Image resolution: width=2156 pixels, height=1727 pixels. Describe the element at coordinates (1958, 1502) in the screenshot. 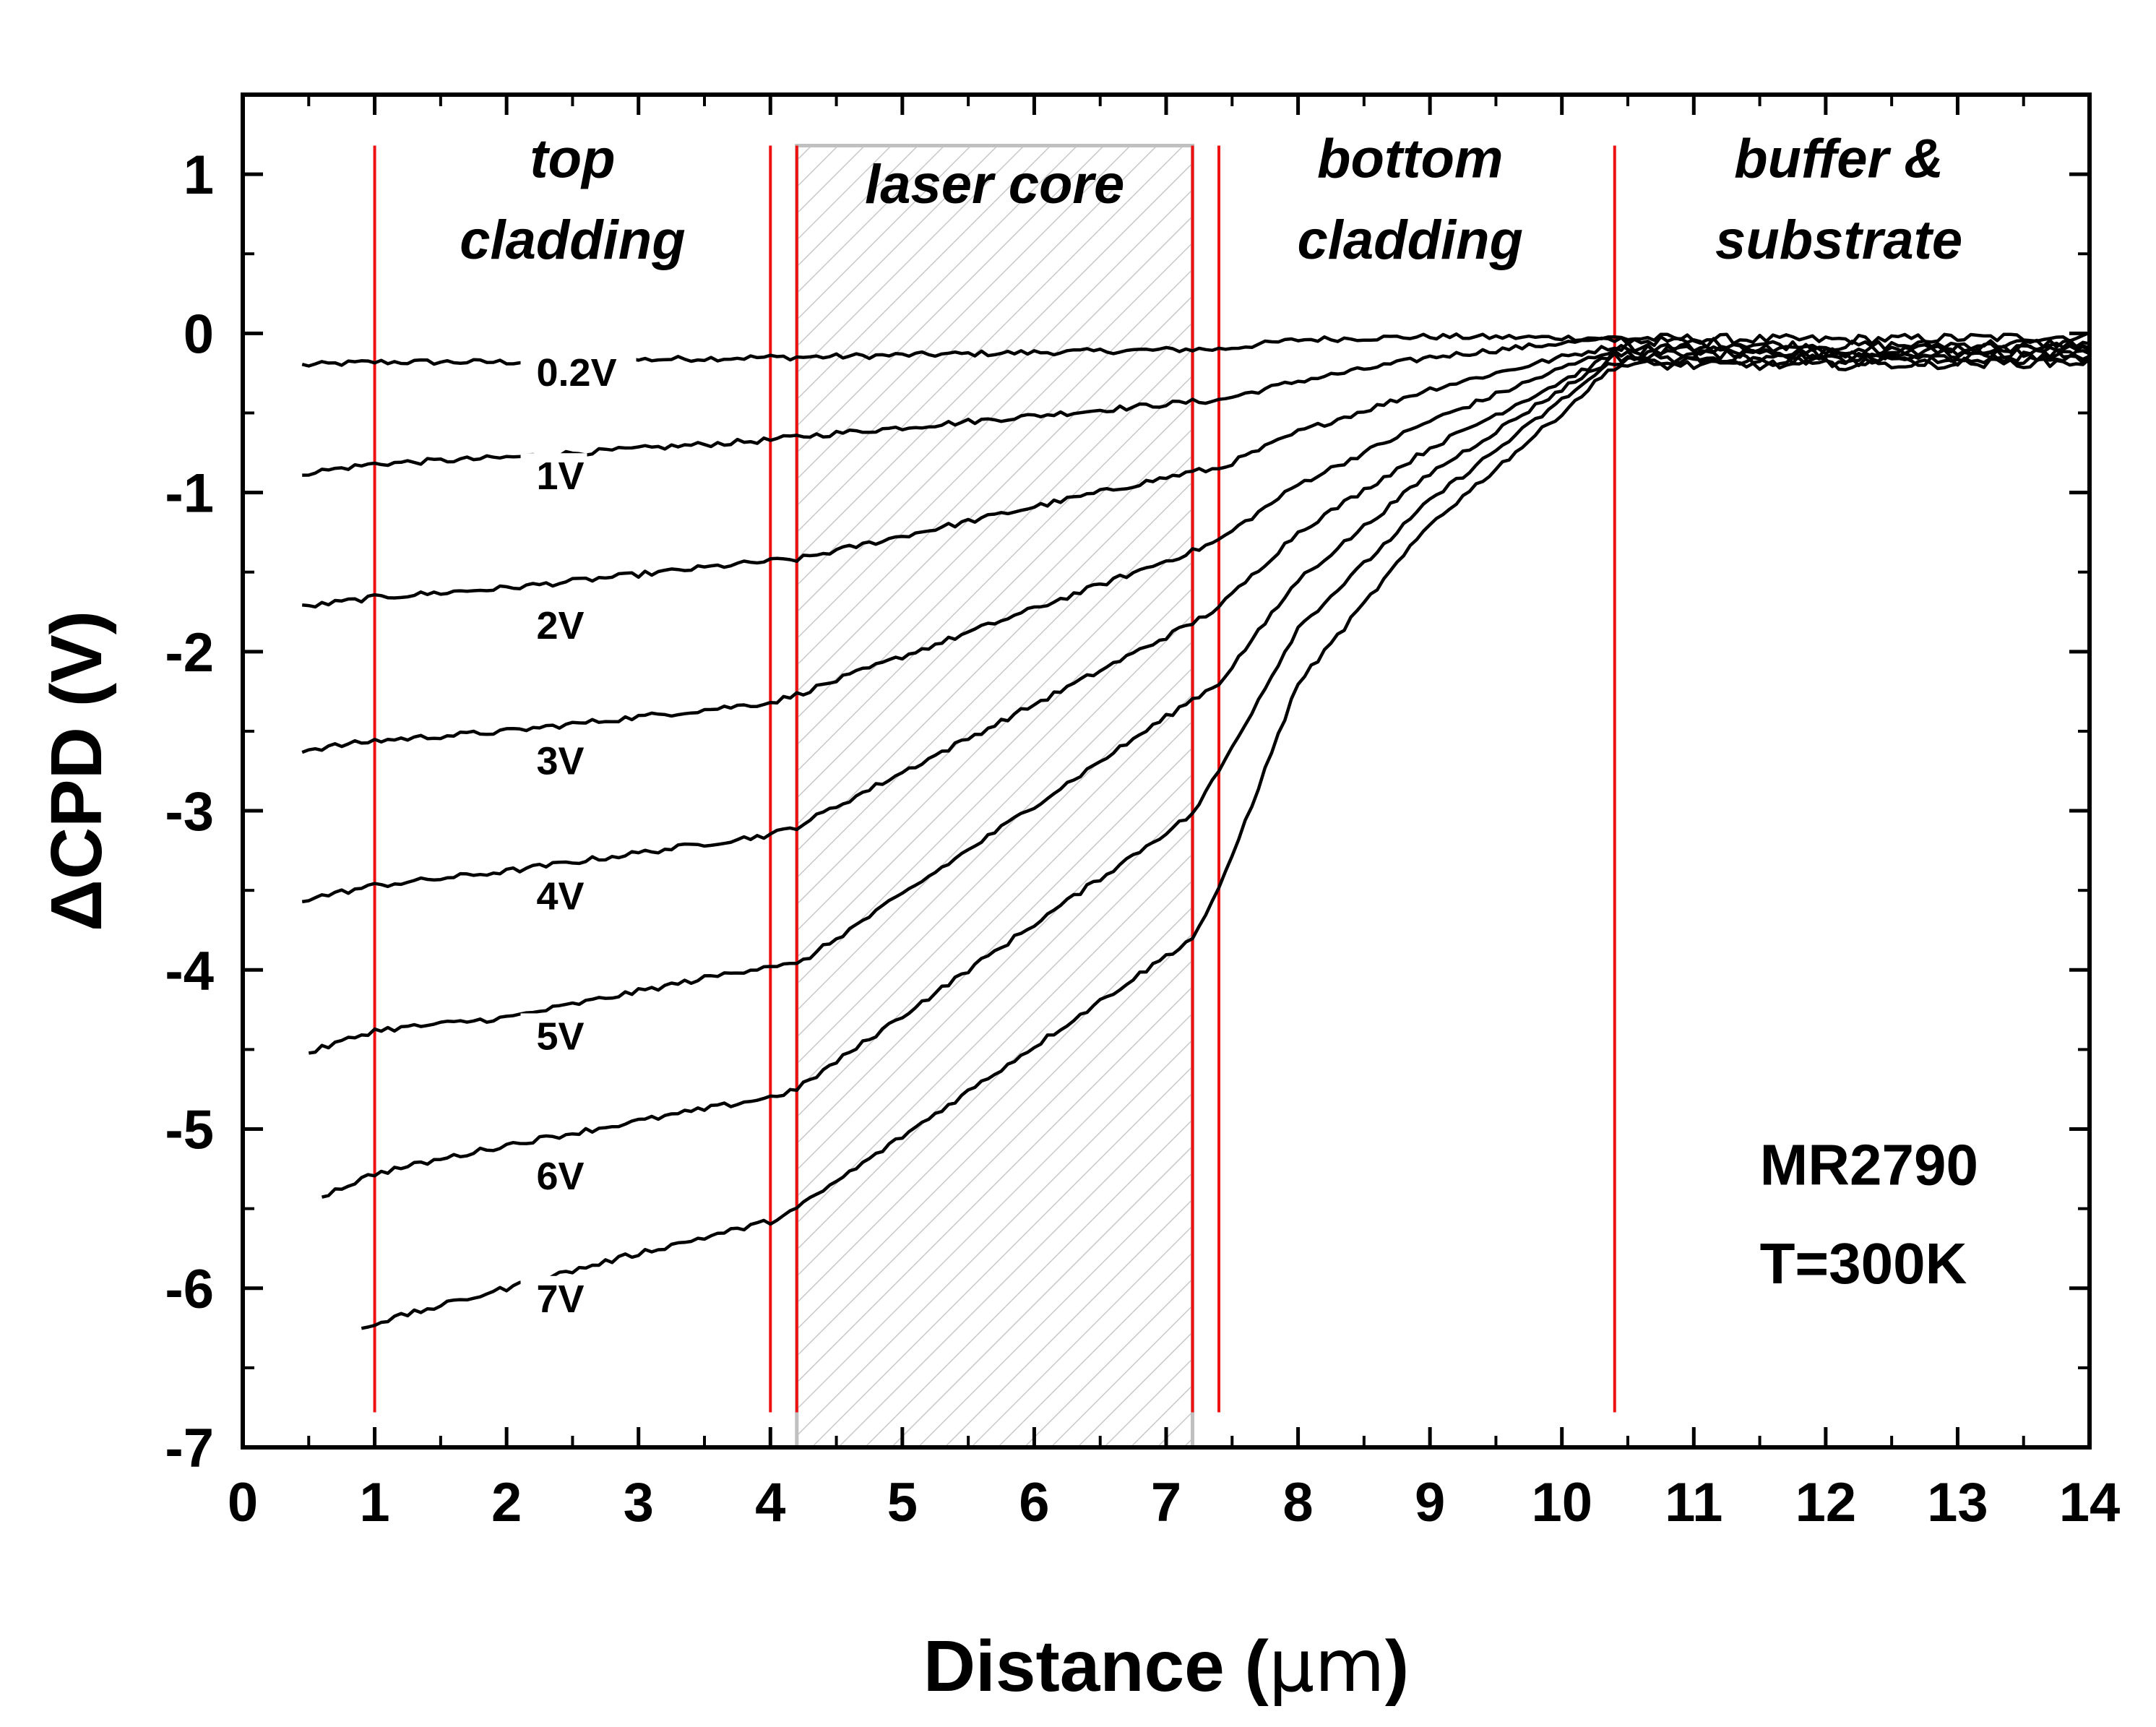

I see `x-tick-label: 13` at that location.